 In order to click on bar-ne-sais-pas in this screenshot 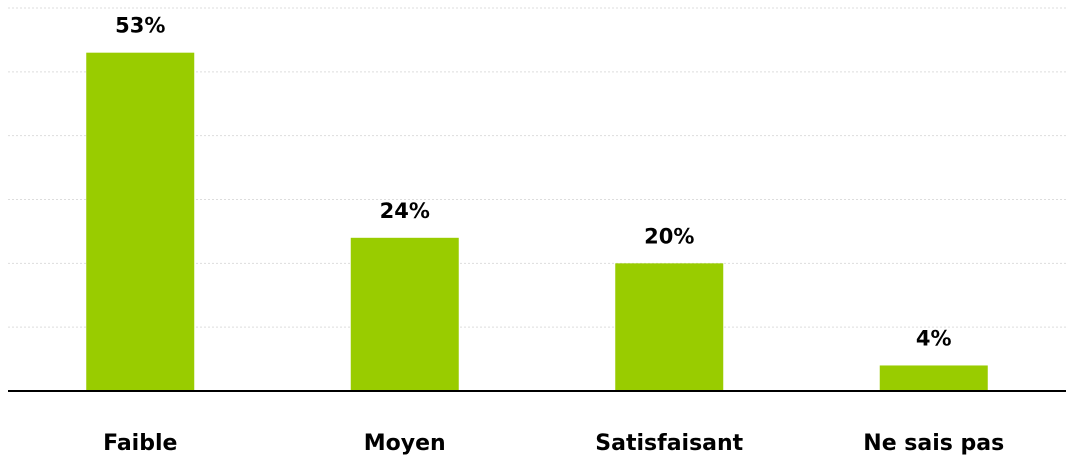, I will do `click(933, 378)`.